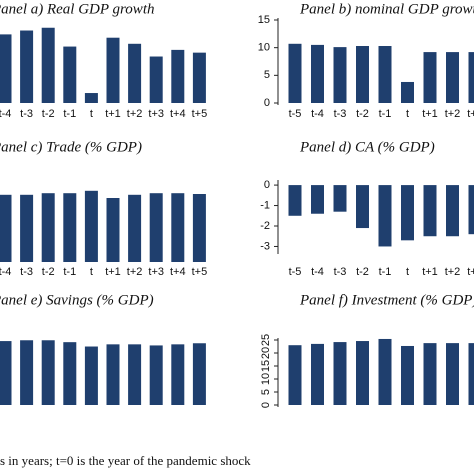 This screenshot has width=474, height=474. What do you see at coordinates (266, 353) in the screenshot?
I see `y-tick-label: 20` at bounding box center [266, 353].